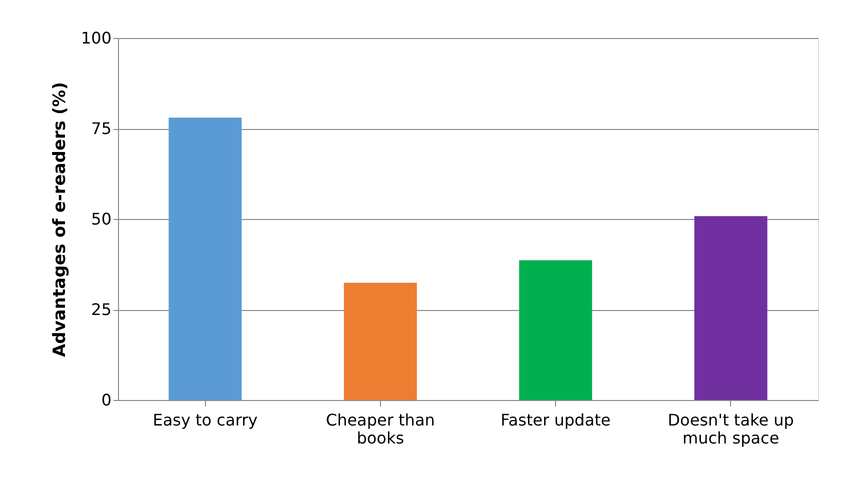  Describe the element at coordinates (96, 38) in the screenshot. I see `y-tick-label: 100` at that location.